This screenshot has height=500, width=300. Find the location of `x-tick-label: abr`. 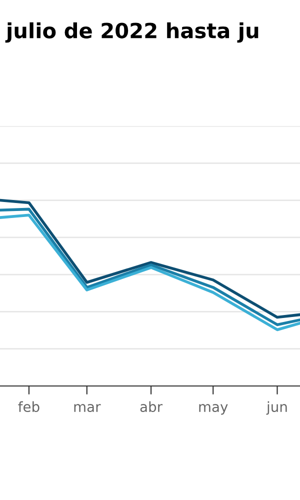

x-tick-label: abr is located at coordinates (151, 406).